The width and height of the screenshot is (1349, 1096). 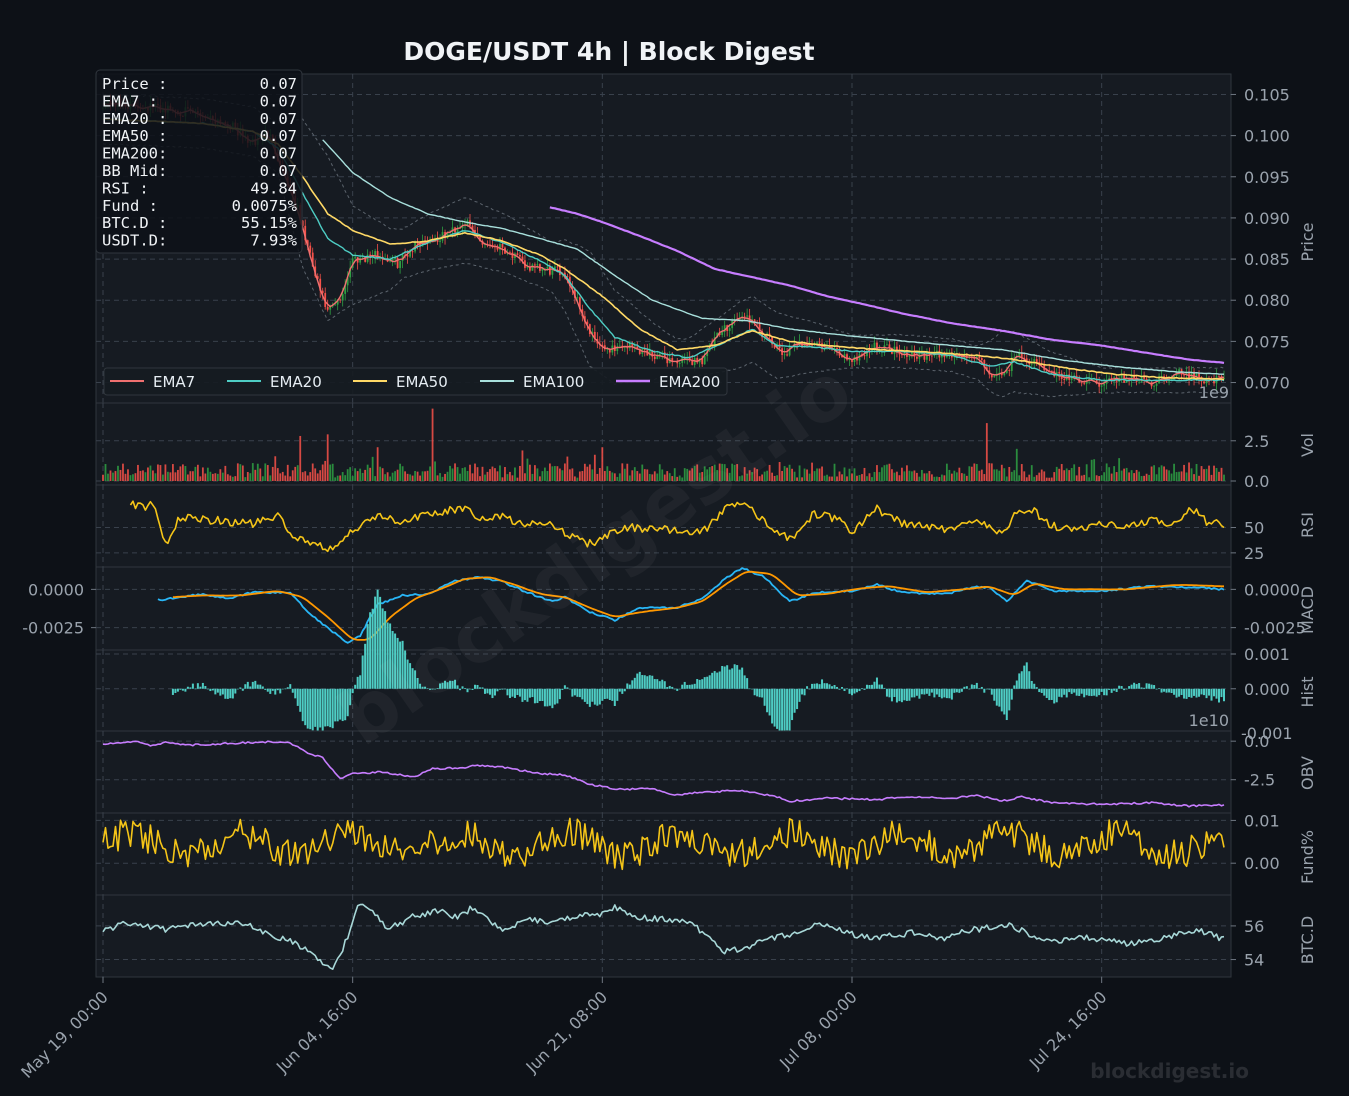 I want to click on y-tick-btcd-0: 56, so click(x=1254, y=926).